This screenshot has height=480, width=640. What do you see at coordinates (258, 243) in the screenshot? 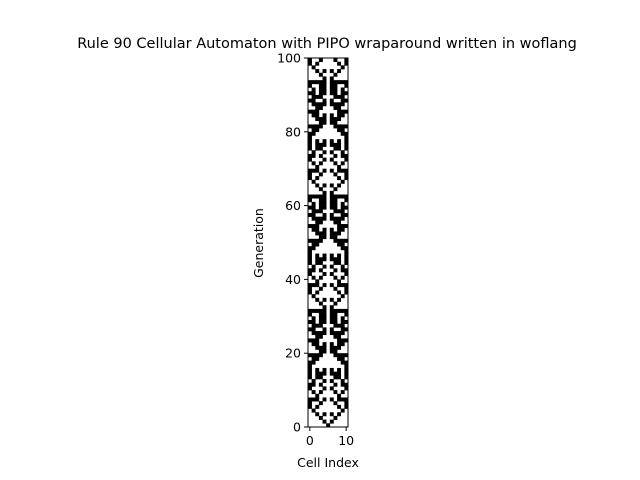
I see `y-axis-label: Generation` at bounding box center [258, 243].